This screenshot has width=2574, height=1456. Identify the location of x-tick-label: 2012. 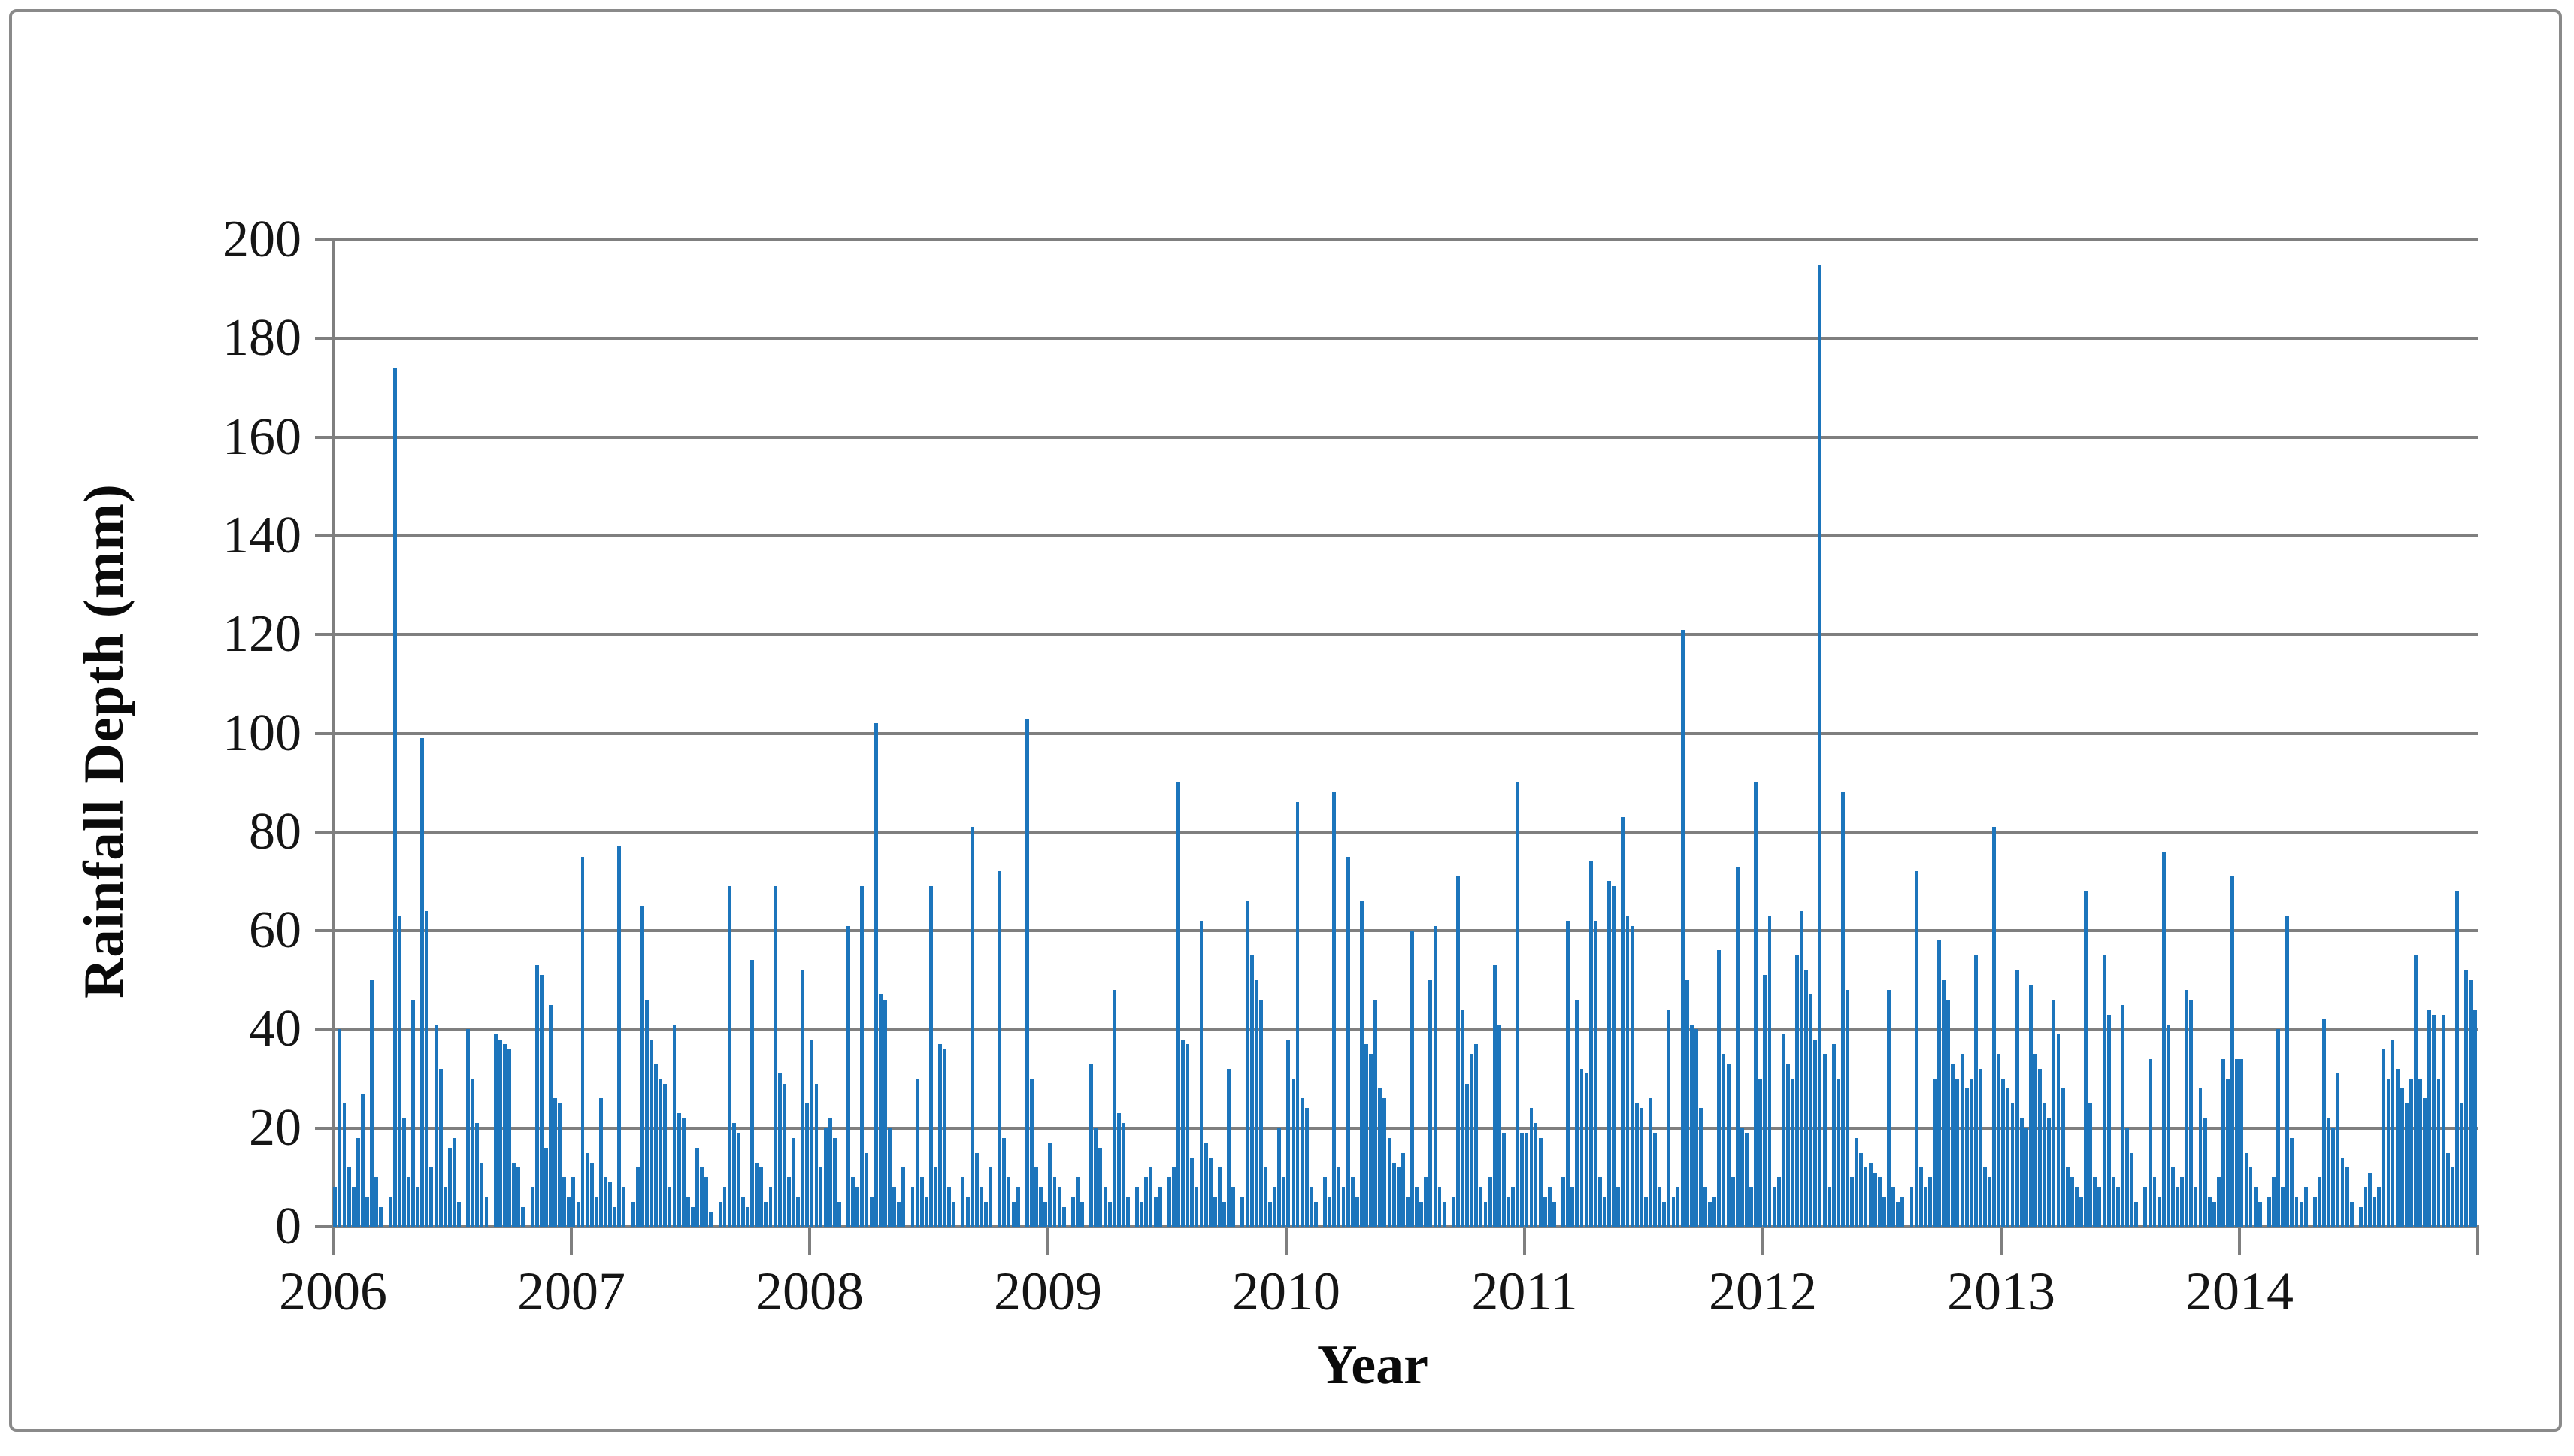
(1763, 1291).